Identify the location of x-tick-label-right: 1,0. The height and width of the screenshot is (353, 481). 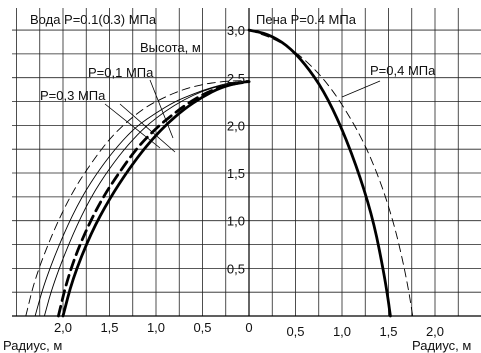
(342, 331).